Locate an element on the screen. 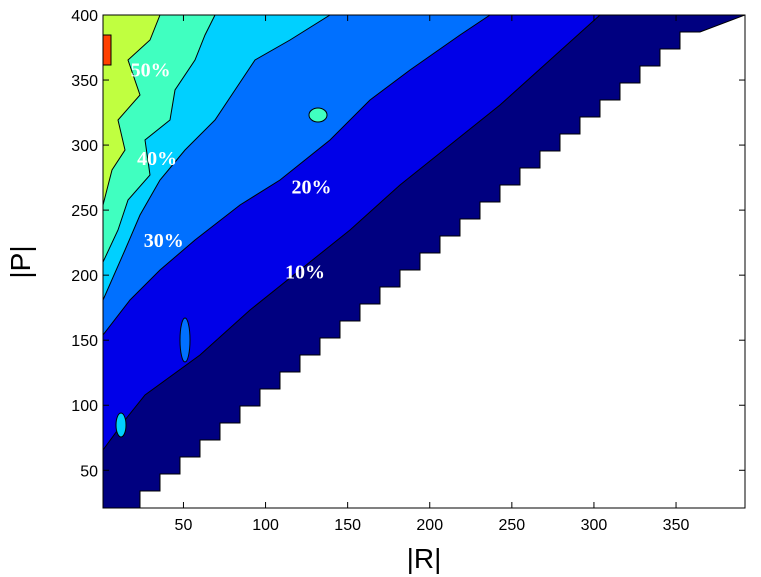 This screenshot has height=577, width=761. y-tick-label: 200 is located at coordinates (84, 276).